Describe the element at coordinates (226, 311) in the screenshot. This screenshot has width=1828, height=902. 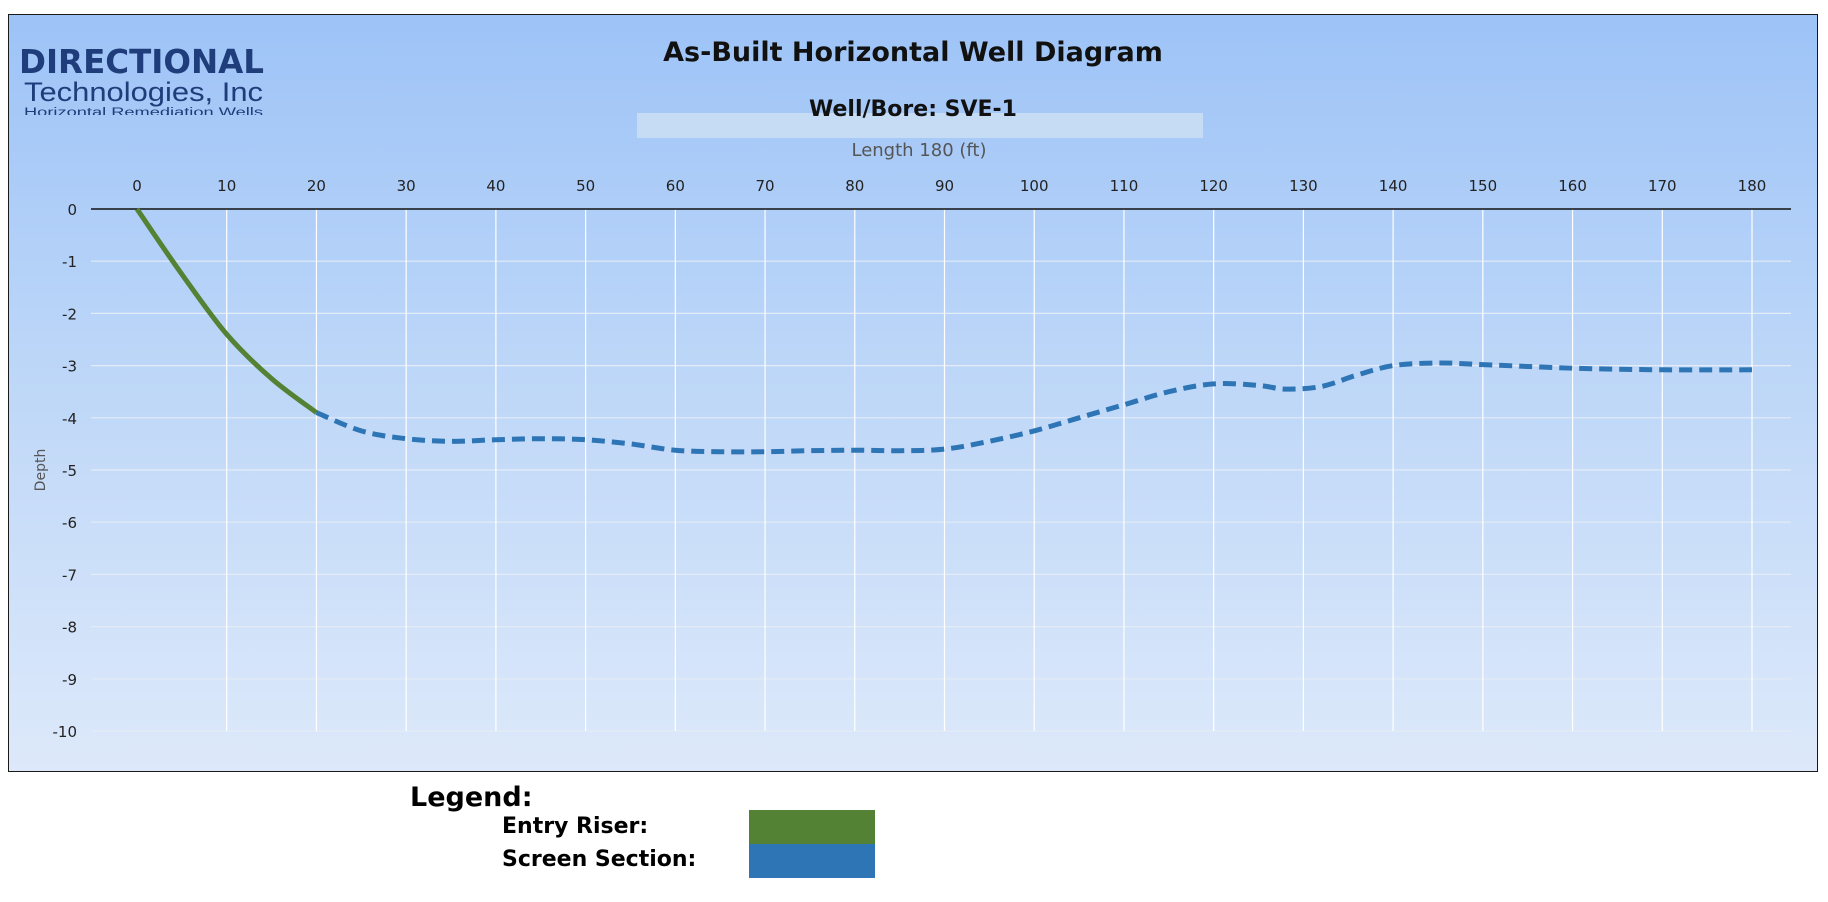
I see `series-line-entry-riser` at that location.